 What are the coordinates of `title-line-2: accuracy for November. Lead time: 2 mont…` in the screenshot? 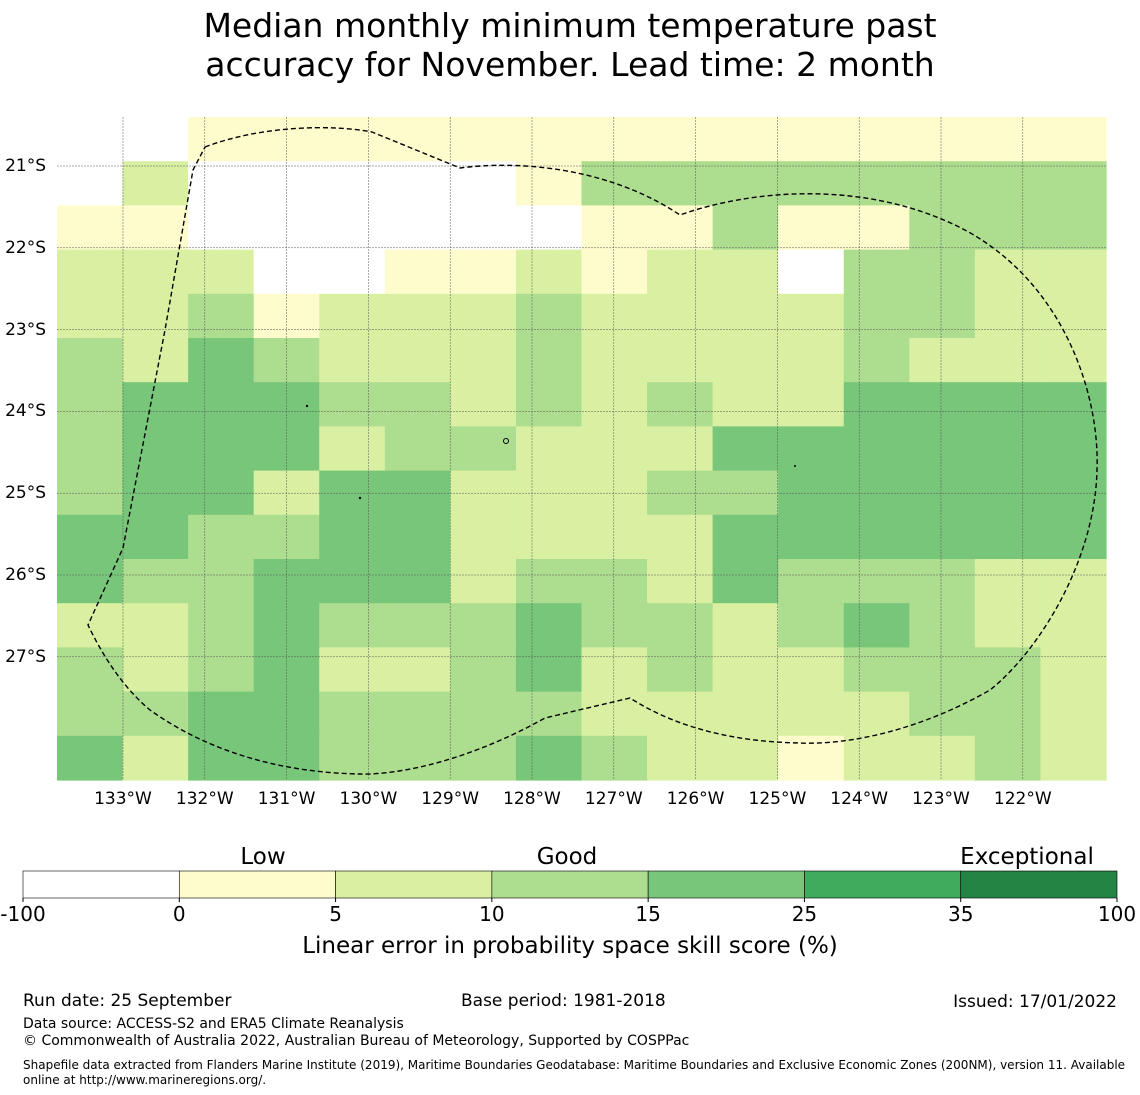 It's located at (570, 64).